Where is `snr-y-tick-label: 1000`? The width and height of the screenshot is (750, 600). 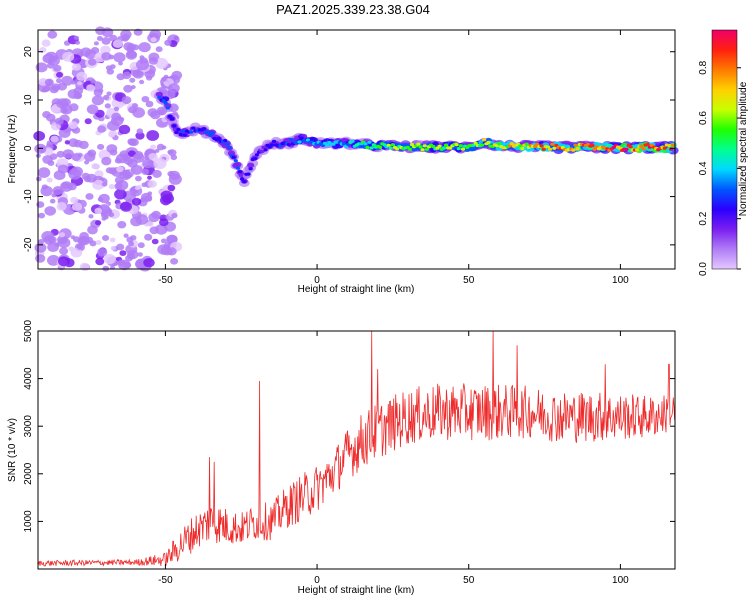
snr-y-tick-label: 1000 is located at coordinates (28, 521).